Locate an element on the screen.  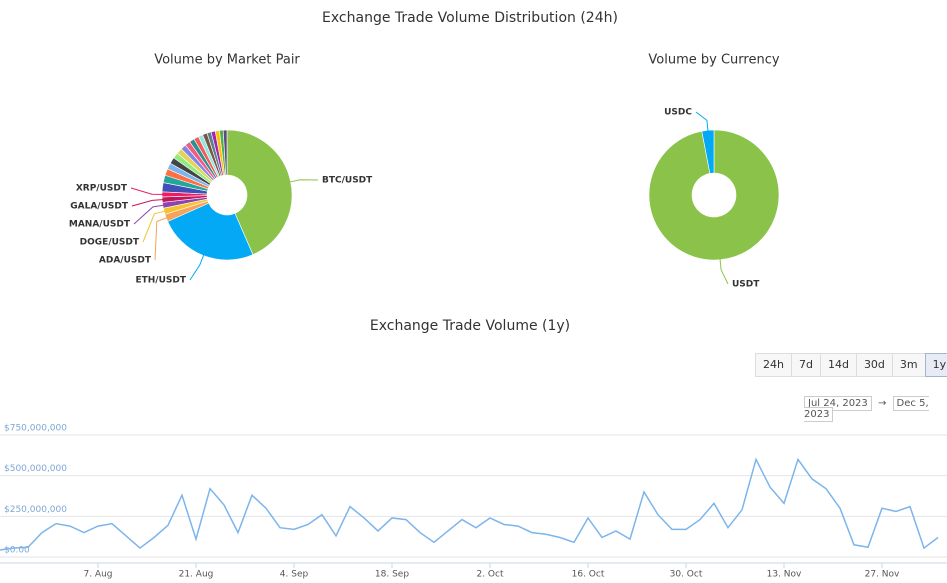
slice-label: BTC/USDT is located at coordinates (347, 181).